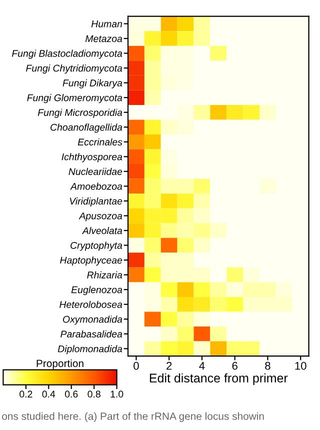 This screenshot has width=320, height=430. I want to click on y-tick-label: Amoebozoa, so click(96, 186).